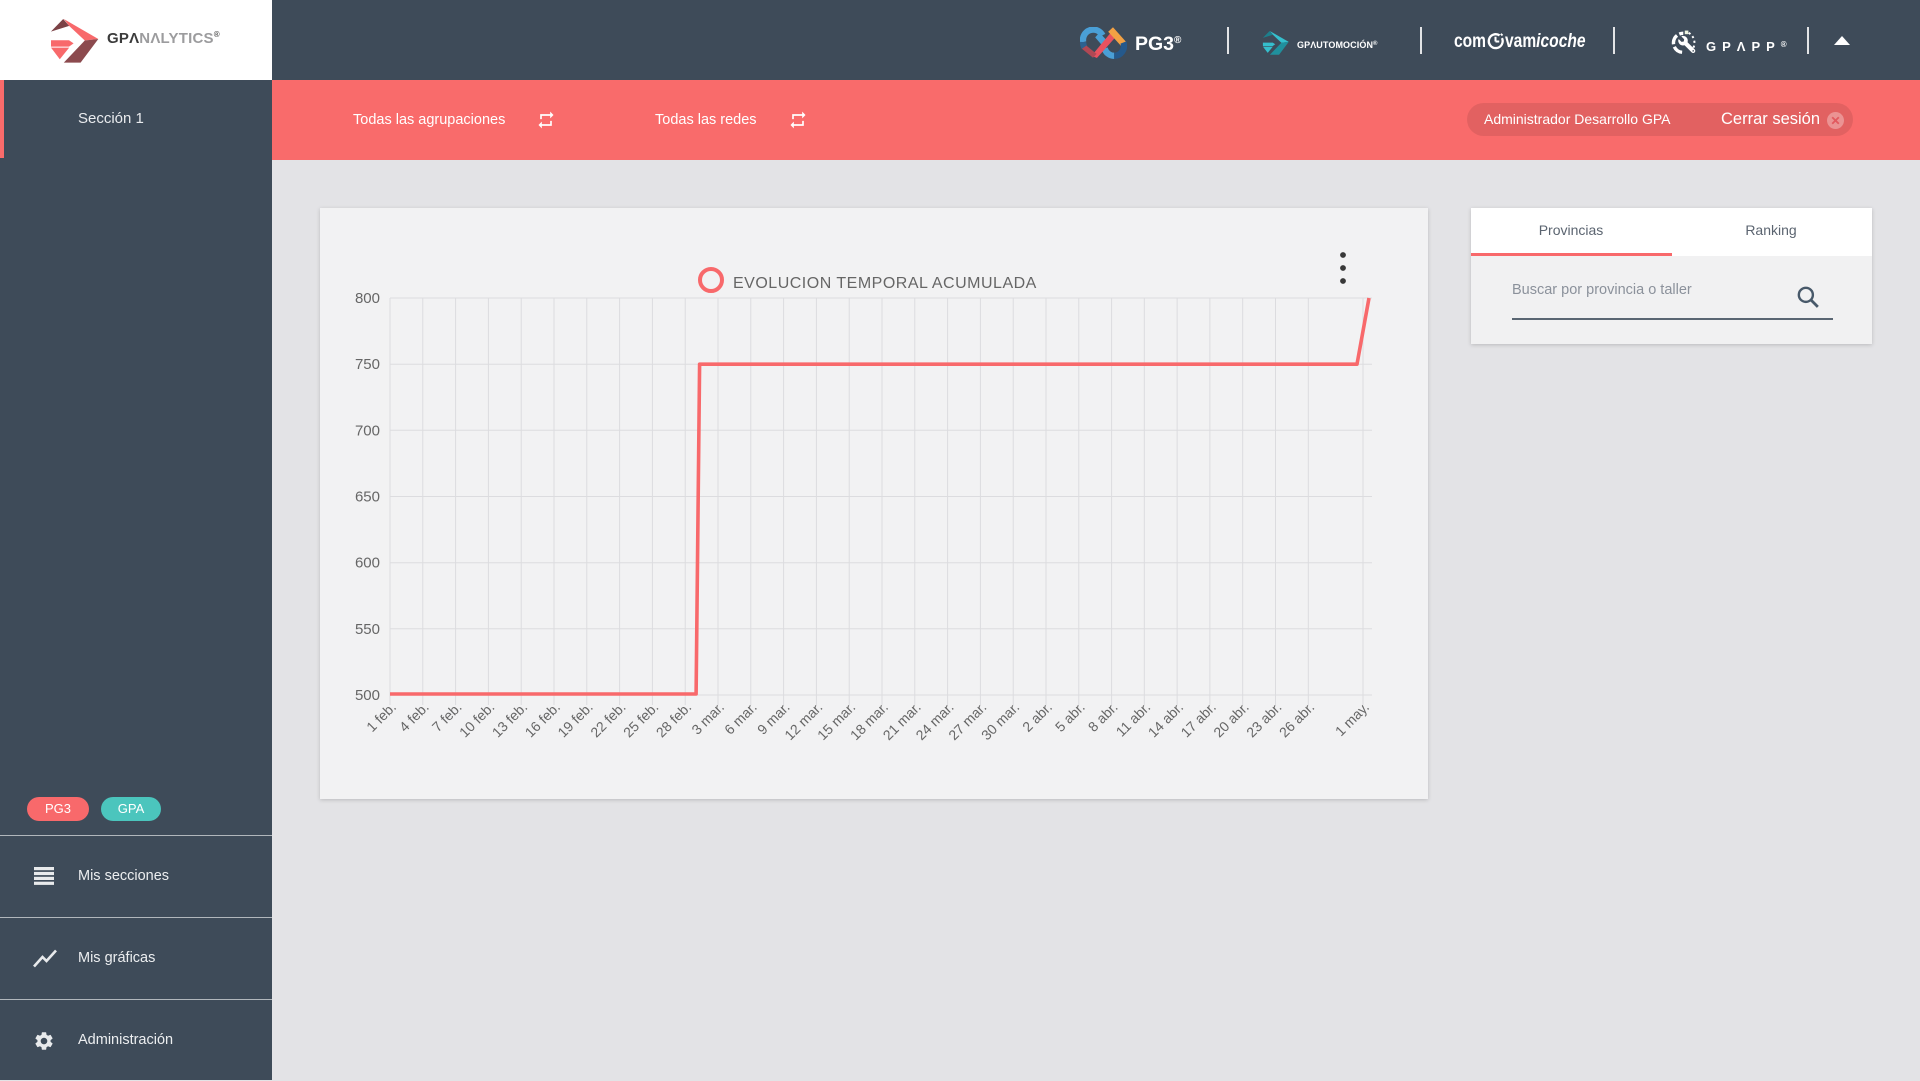 The image size is (1920, 1081). I want to click on svg-text: 17 abr., so click(1198, 720).